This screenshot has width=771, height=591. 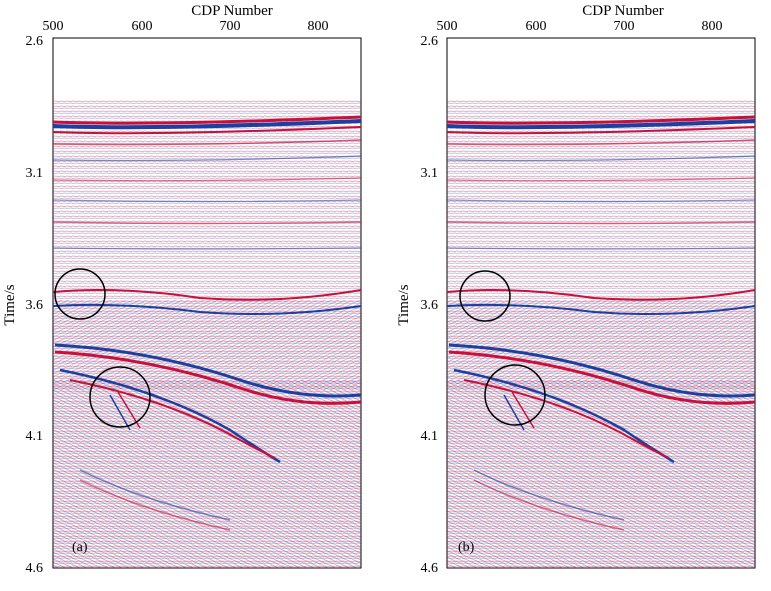 I want to click on panel-label-b: (b), so click(x=466, y=547).